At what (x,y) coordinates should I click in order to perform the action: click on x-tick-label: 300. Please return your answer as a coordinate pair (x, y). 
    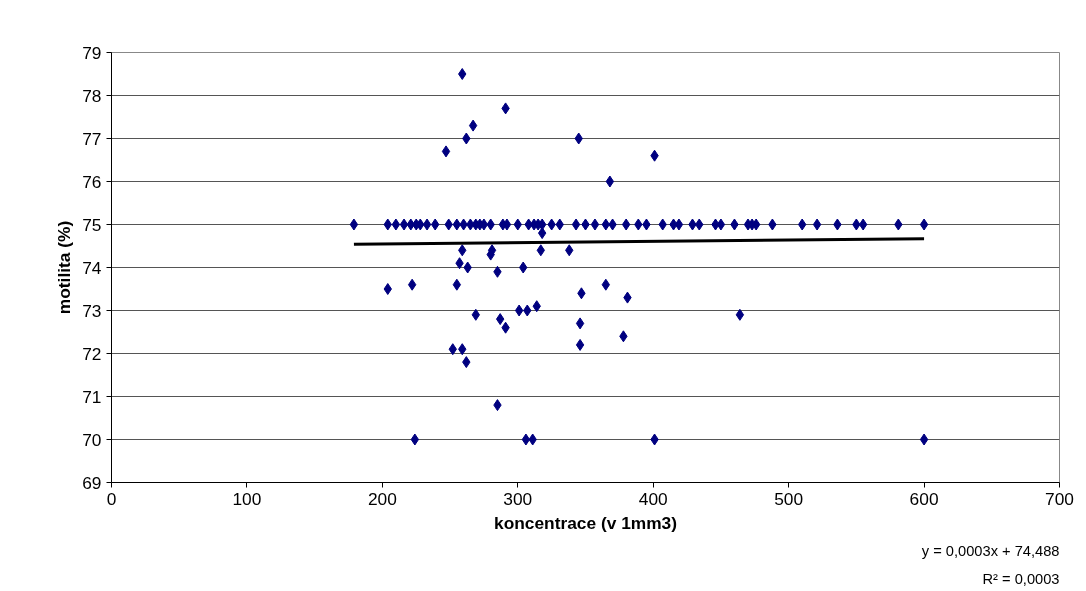
    Looking at the image, I should click on (518, 498).